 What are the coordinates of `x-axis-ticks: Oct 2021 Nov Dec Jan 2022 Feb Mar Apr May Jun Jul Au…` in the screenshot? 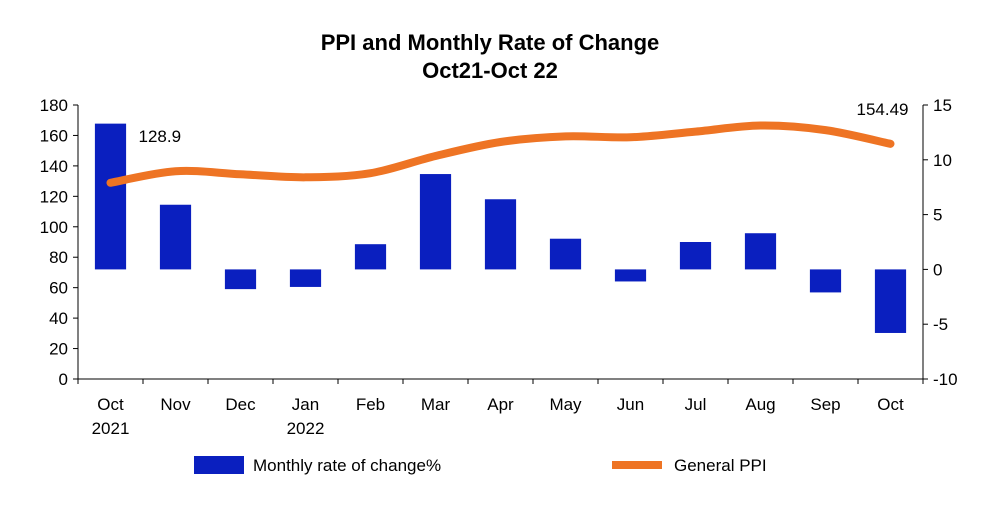 It's located at (500, 408).